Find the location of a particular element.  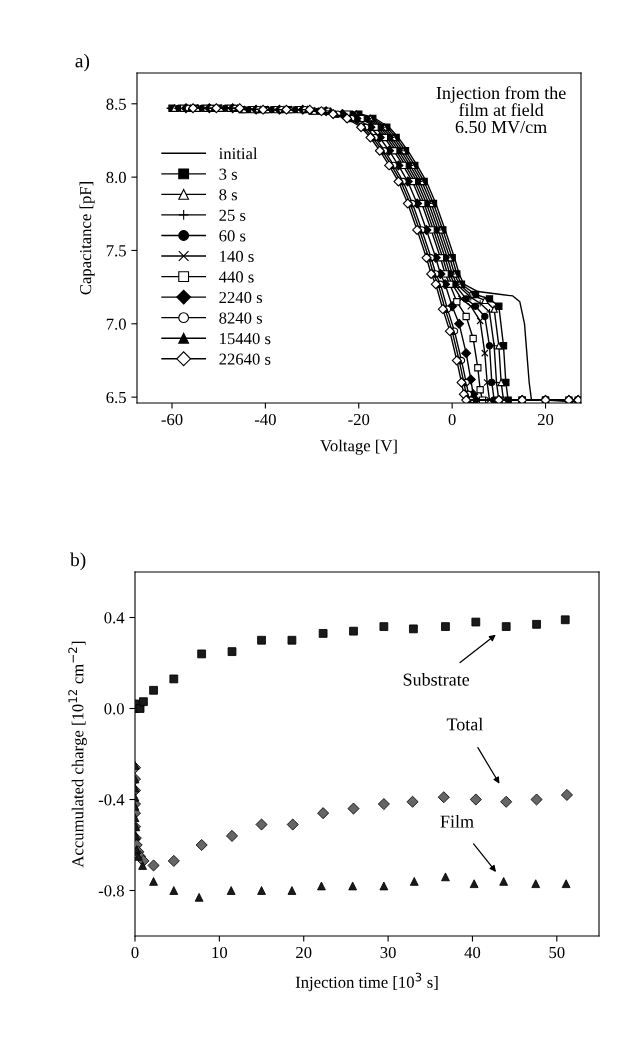

y-tick-label: 7.0 is located at coordinates (116, 324).